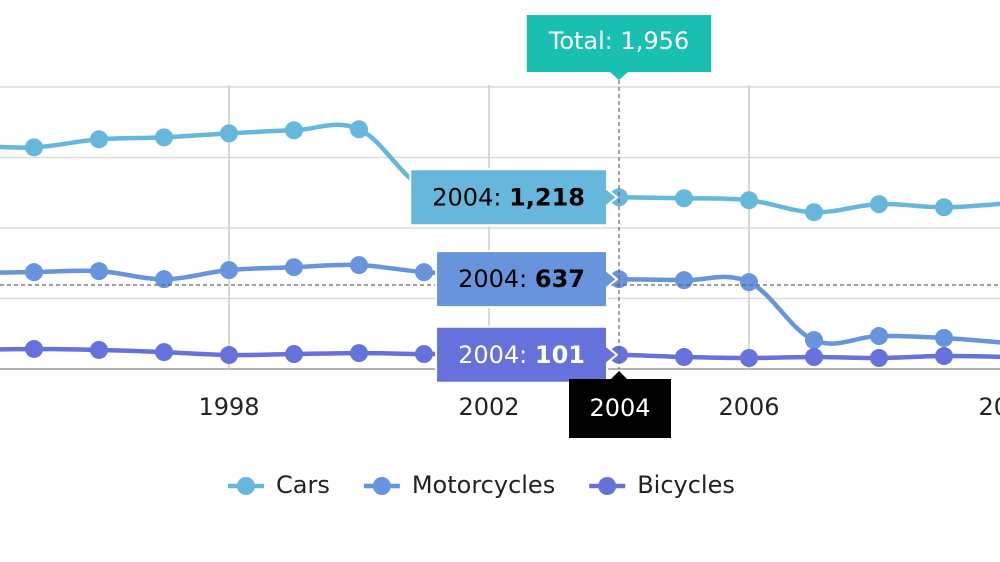 The height and width of the screenshot is (562, 1000). What do you see at coordinates (488, 407) in the screenshot?
I see `x-tick-label: 2002` at bounding box center [488, 407].